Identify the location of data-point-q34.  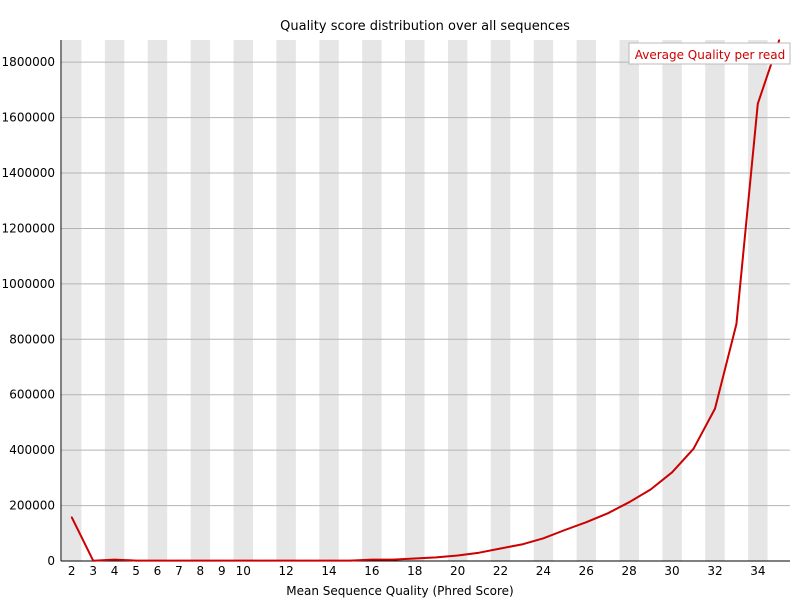
(758, 103).